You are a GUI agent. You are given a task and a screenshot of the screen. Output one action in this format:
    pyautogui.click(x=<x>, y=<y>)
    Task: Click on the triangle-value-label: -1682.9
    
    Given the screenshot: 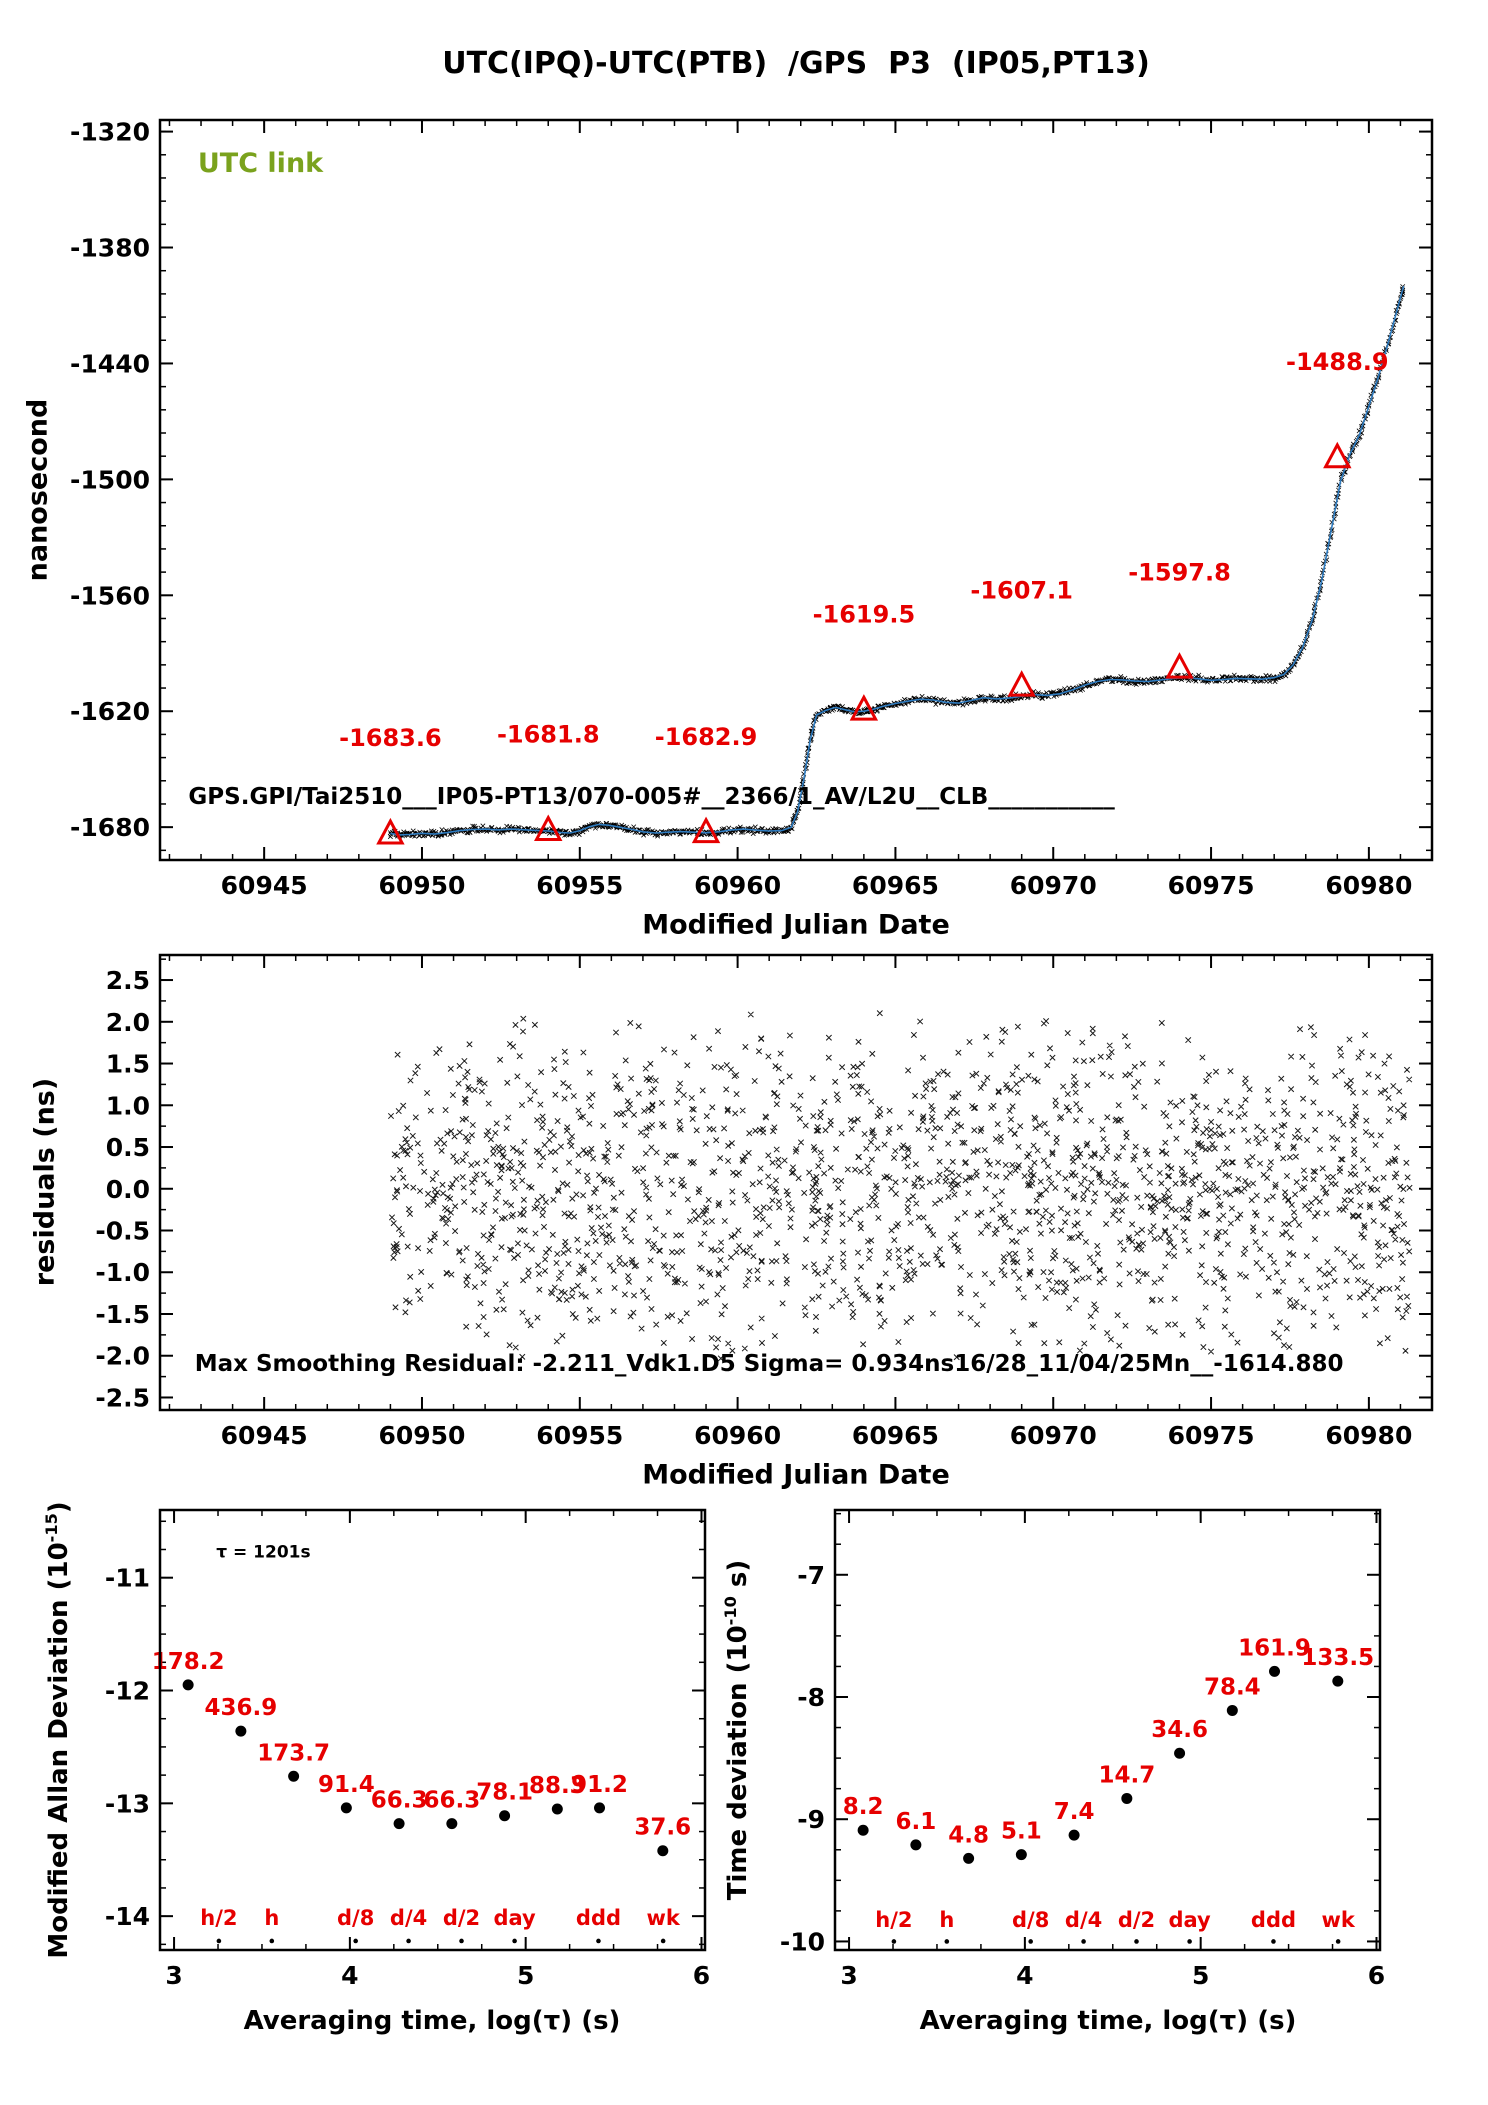 What is the action you would take?
    pyautogui.click(x=706, y=737)
    